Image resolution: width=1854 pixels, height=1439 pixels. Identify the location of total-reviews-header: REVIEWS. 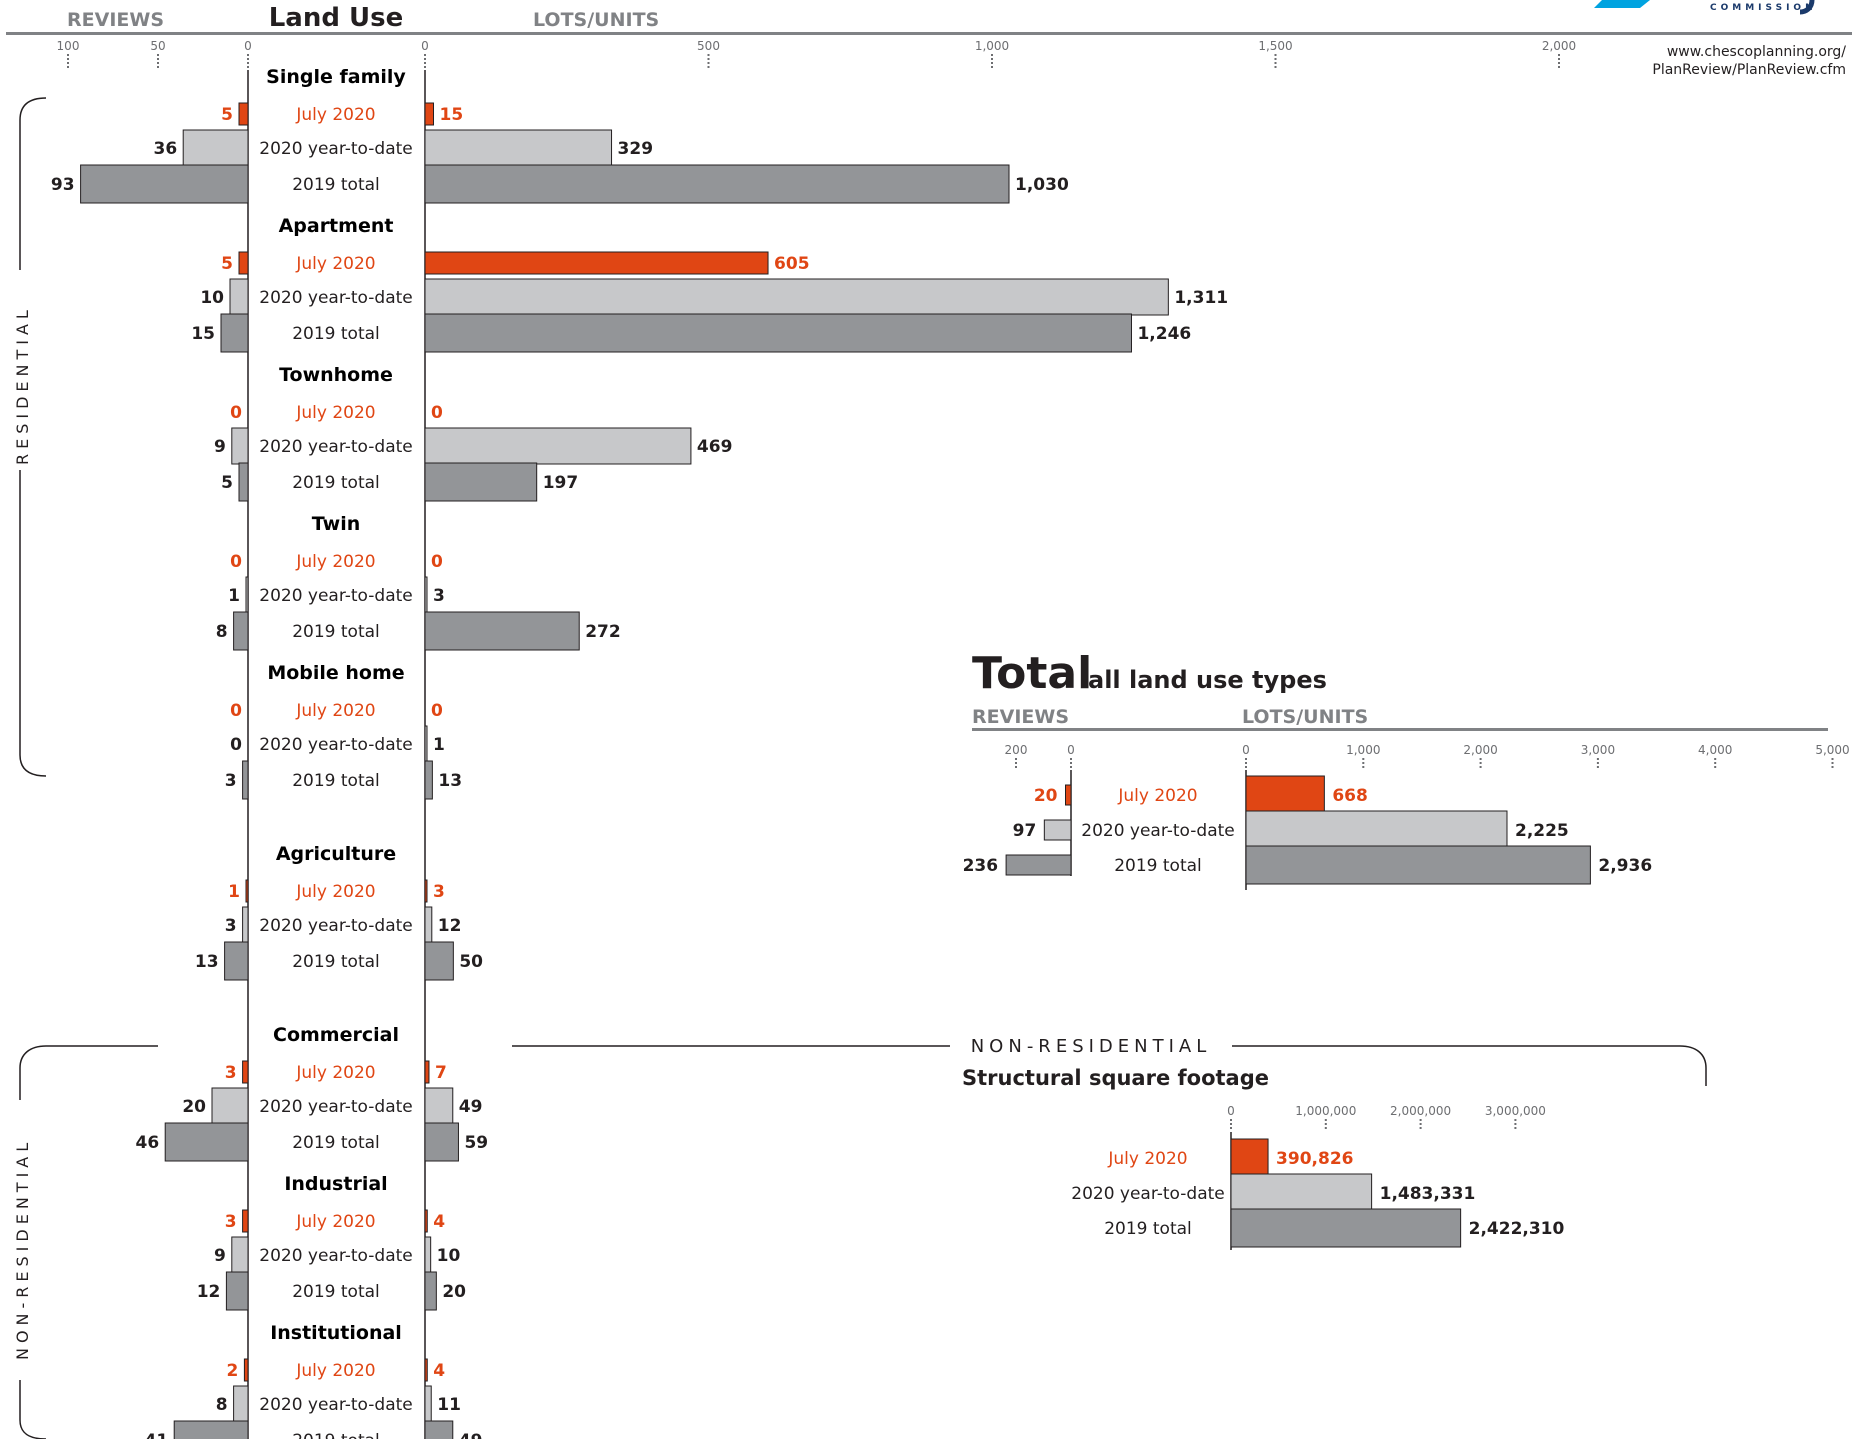
(1020, 717).